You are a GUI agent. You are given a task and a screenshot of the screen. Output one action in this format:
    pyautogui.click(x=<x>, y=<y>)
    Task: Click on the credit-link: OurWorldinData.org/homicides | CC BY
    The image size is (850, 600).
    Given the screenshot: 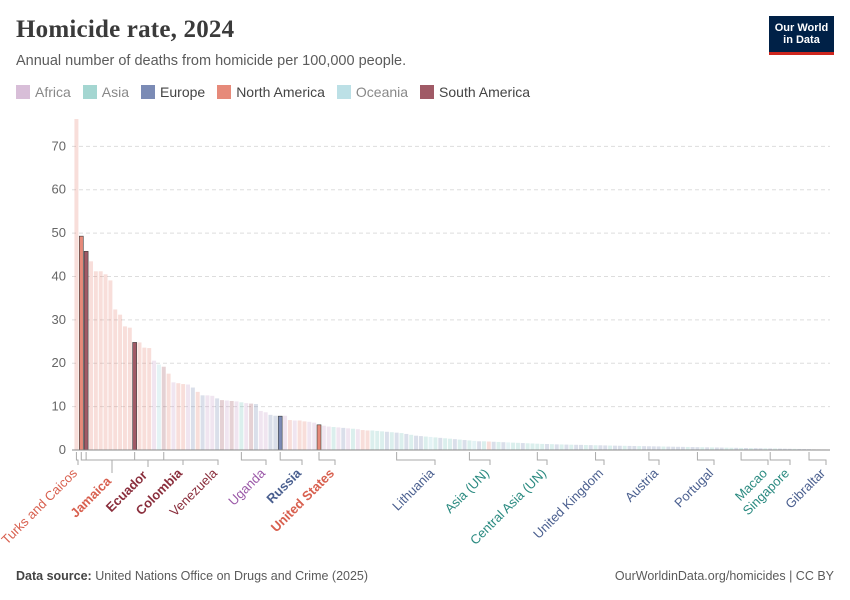 What is the action you would take?
    pyautogui.click(x=724, y=576)
    